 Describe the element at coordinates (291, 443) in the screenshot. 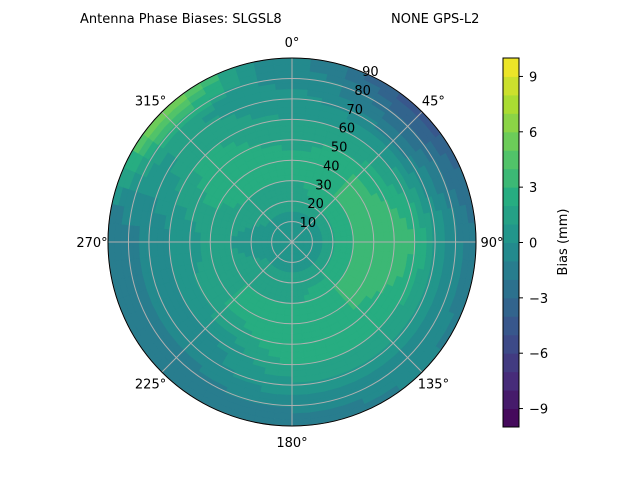

I see `theta-tick-label: 180°` at that location.